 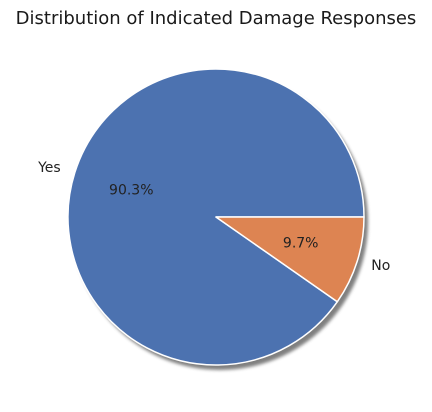 I want to click on slice-label-yes: Yes, so click(x=49, y=168).